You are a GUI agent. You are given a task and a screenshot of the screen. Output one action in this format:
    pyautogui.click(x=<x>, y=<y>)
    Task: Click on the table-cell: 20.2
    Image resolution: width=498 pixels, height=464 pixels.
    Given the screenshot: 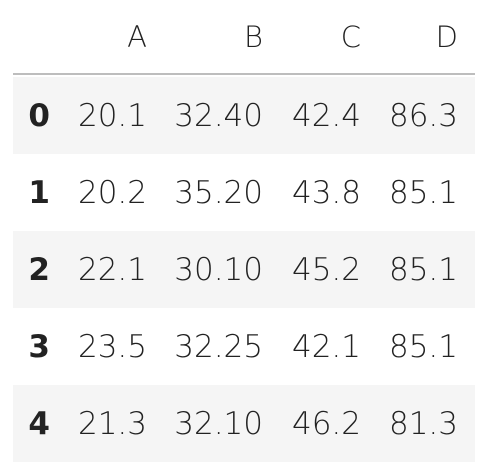 What is the action you would take?
    pyautogui.click(x=112, y=192)
    